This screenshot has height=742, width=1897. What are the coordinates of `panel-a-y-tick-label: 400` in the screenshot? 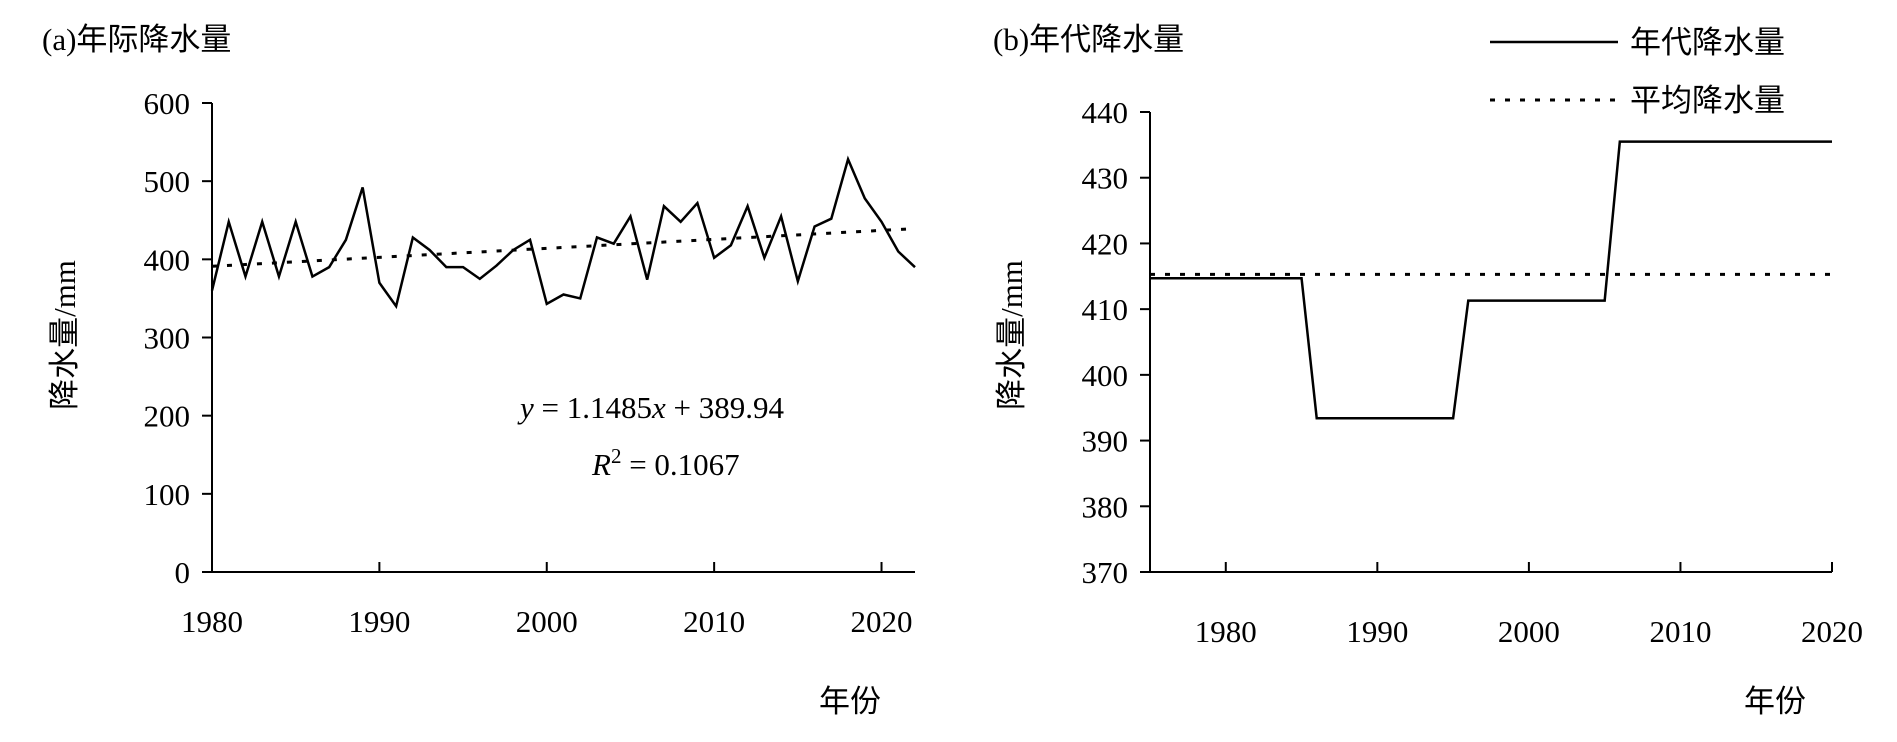 It's located at (167, 259).